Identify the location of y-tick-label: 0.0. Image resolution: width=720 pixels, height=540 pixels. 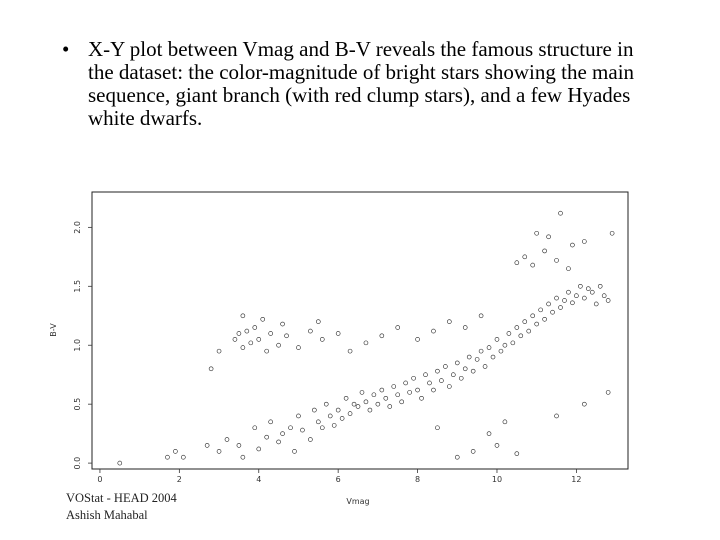
(77, 463).